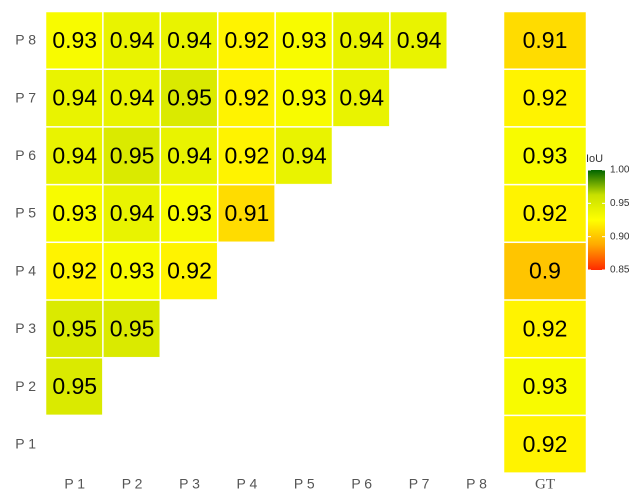 This screenshot has height=493, width=632. Describe the element at coordinates (361, 484) in the screenshot. I see `x-tick-label: P 6` at that location.